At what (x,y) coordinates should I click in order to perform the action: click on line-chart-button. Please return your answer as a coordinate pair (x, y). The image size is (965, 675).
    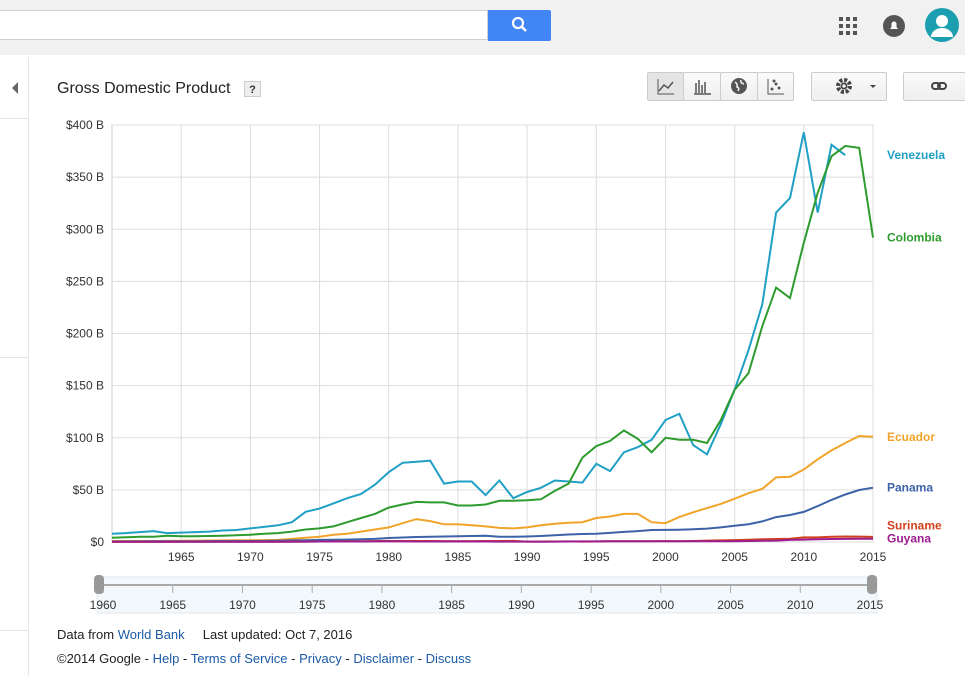
    Looking at the image, I should click on (665, 86).